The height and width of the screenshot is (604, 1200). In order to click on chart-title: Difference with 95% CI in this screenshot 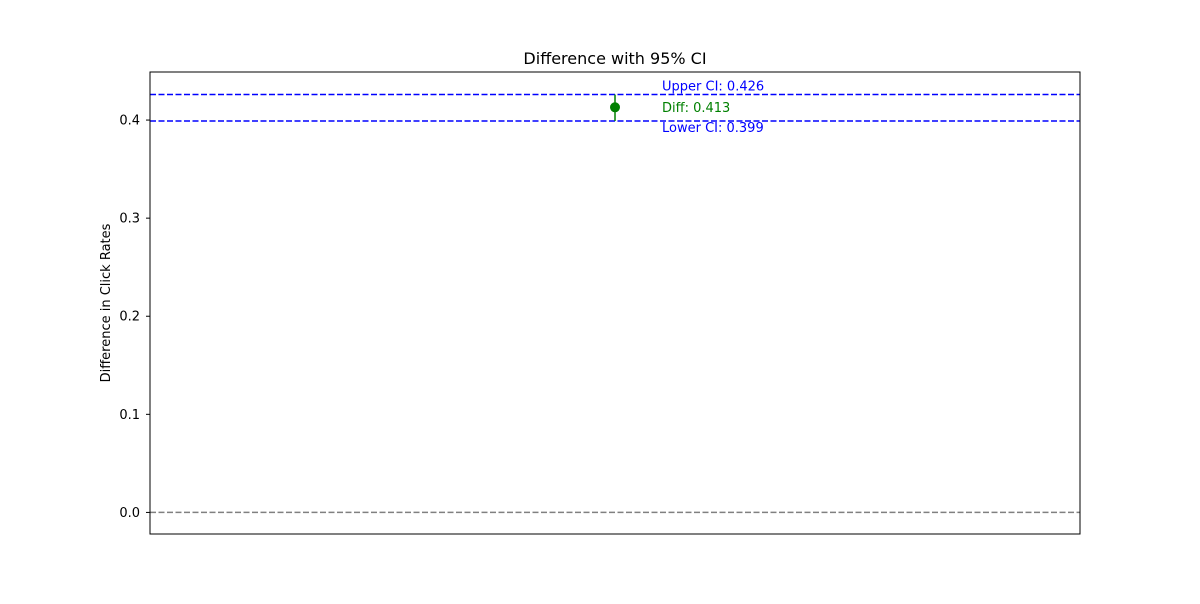, I will do `click(614, 58)`.